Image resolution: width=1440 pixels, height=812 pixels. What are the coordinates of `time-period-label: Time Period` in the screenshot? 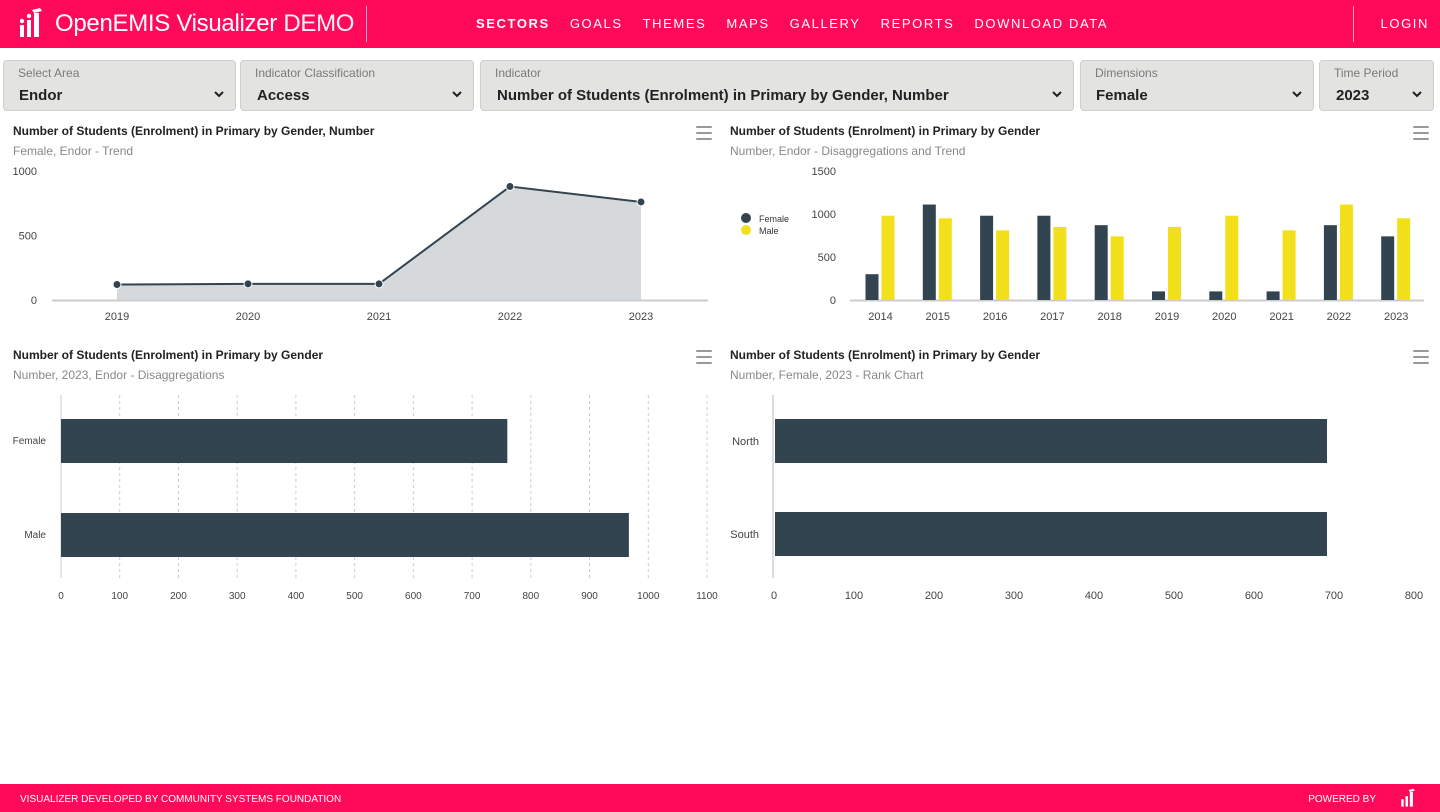 It's located at (1366, 73).